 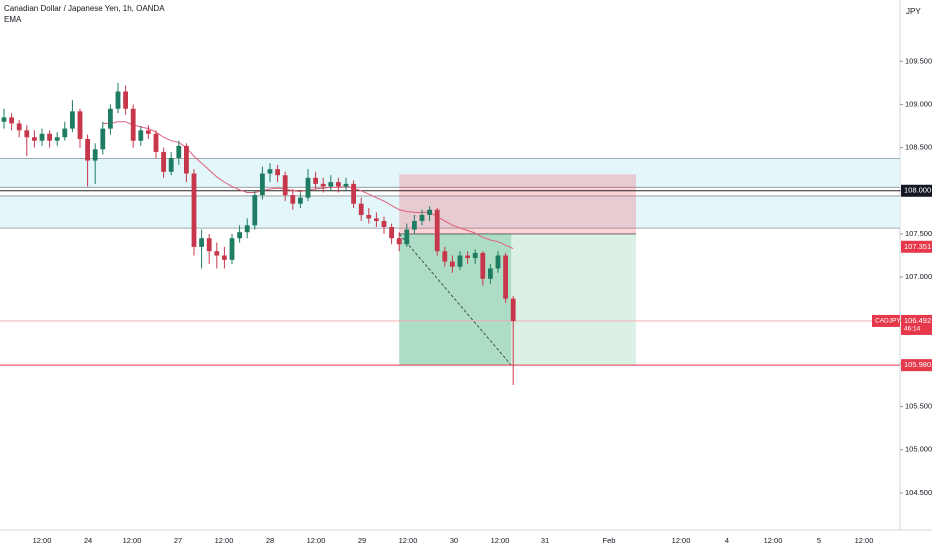 I want to click on y-tick-label: 109.500, so click(x=918, y=60).